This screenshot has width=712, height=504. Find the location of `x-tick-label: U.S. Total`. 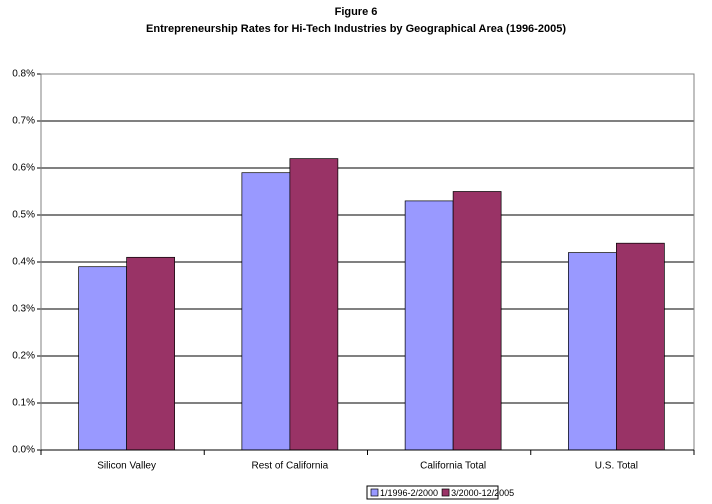

x-tick-label: U.S. Total is located at coordinates (616, 466).